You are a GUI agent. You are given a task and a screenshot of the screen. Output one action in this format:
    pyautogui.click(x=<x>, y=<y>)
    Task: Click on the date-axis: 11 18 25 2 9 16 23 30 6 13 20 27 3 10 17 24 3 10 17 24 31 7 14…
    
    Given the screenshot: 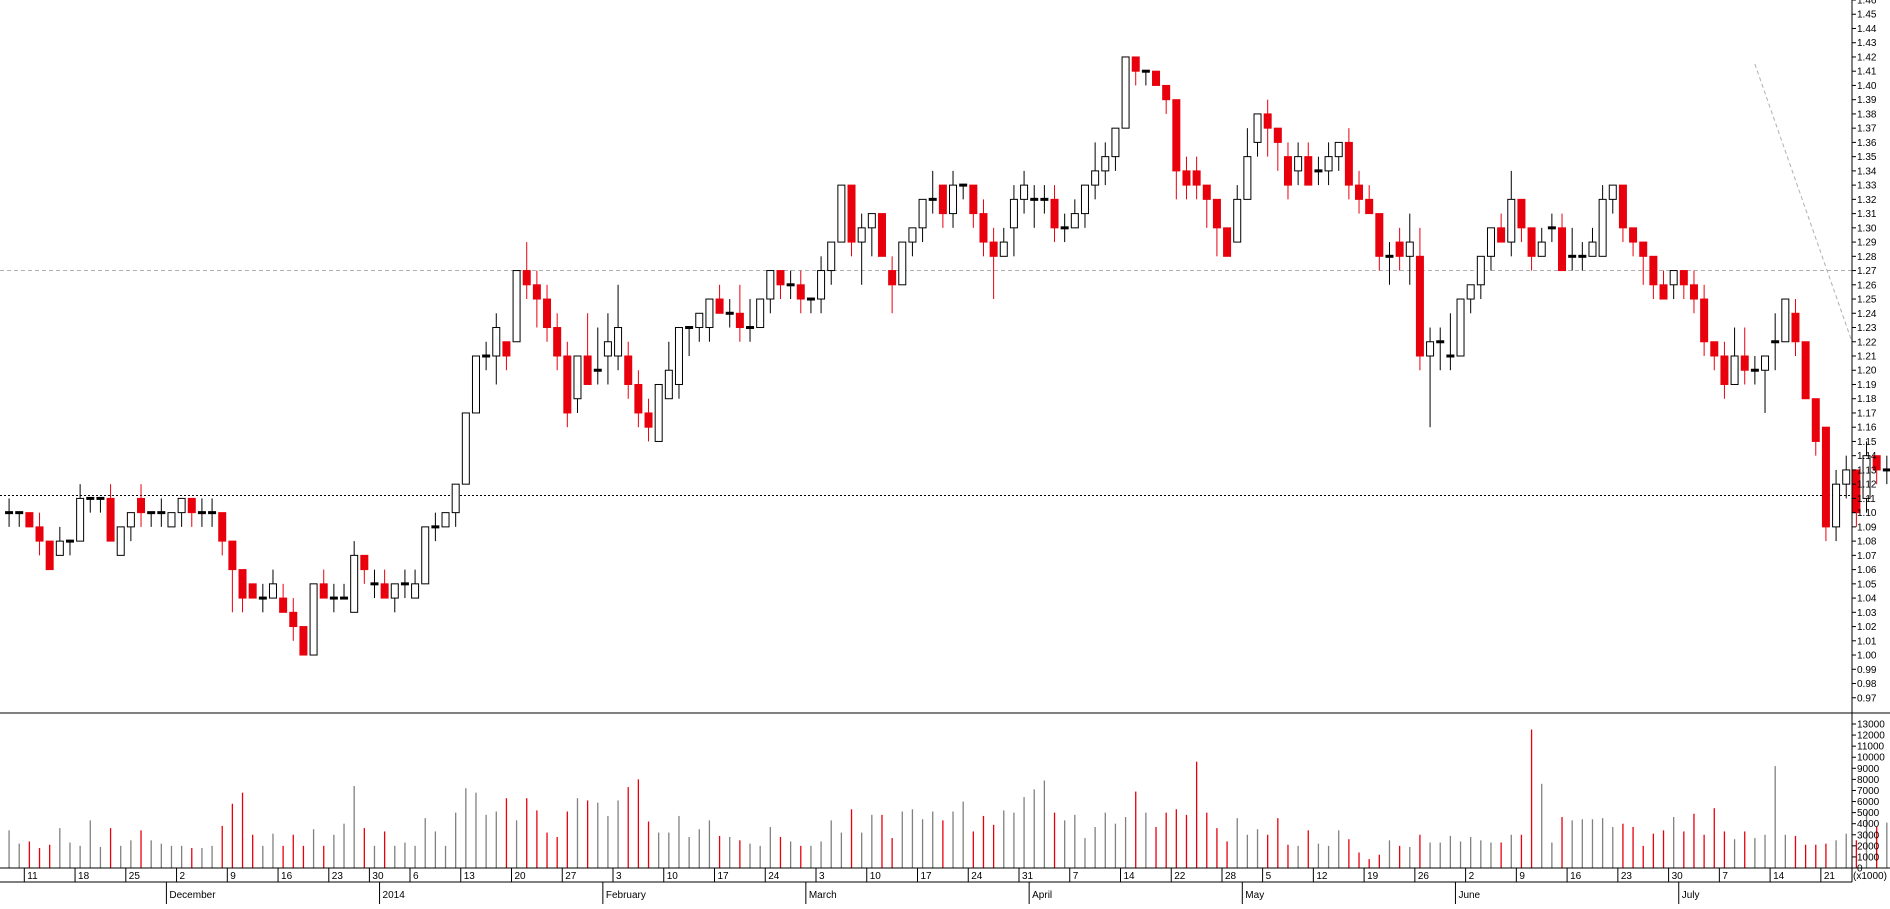 What is the action you would take?
    pyautogui.click(x=929, y=886)
    